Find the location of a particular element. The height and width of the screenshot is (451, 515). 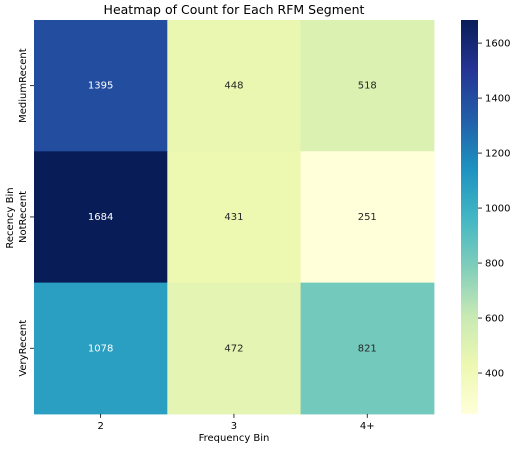

cell-value-label: 518 is located at coordinates (367, 86).